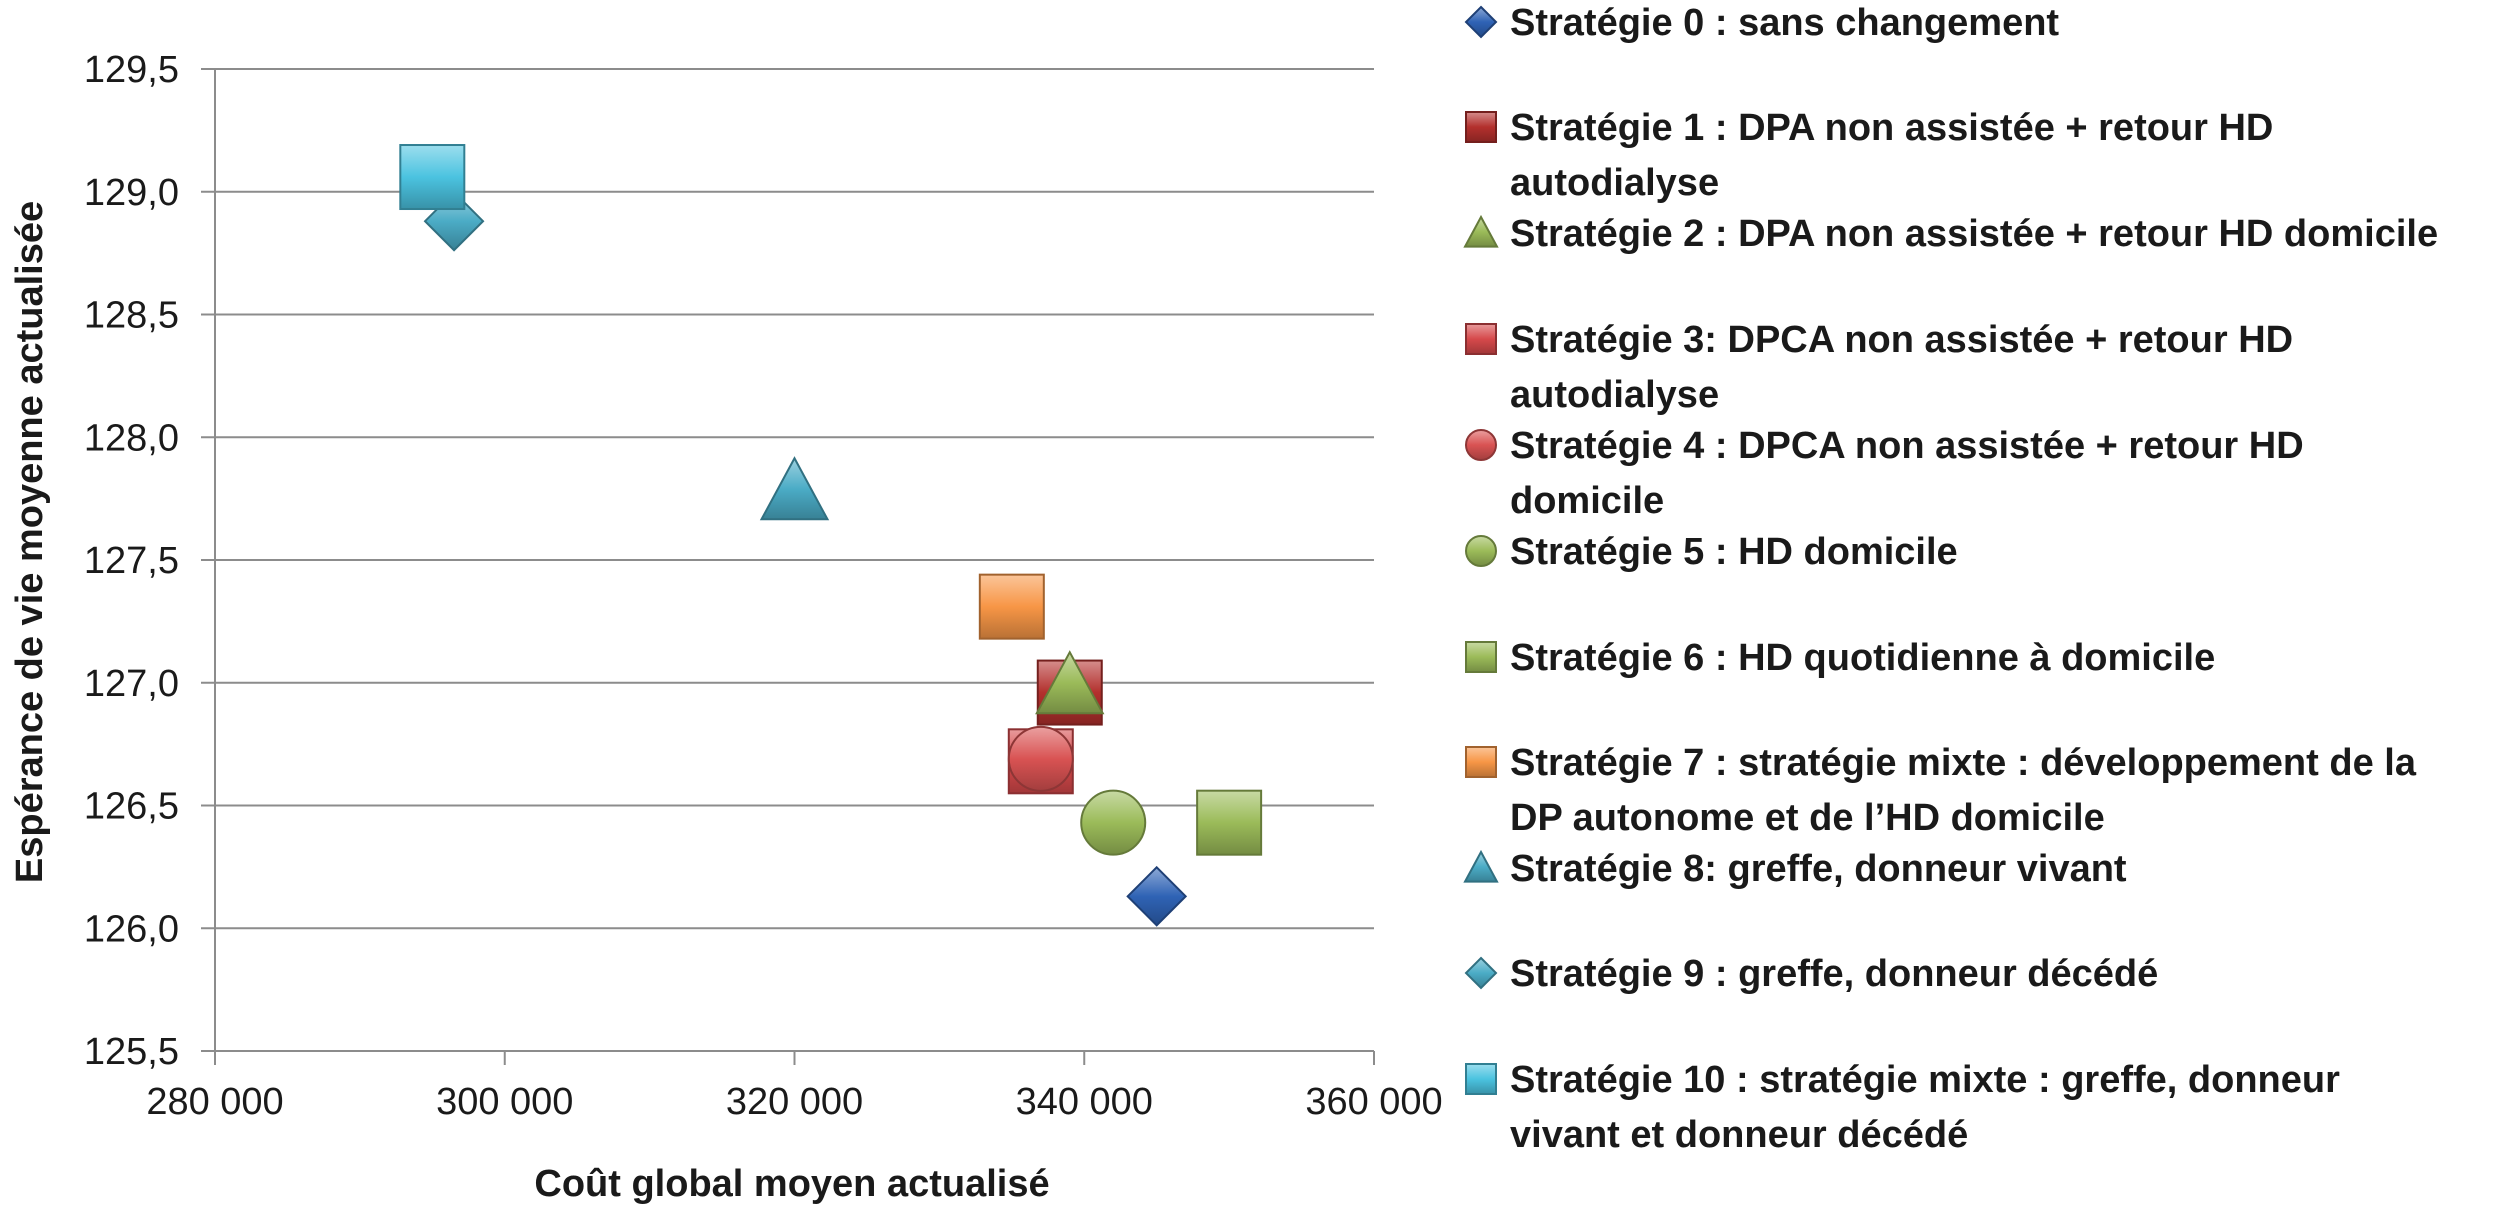 The image size is (2495, 1206). I want to click on legend-label-strategie-0: Stratégie 0 : sans changement, so click(1784, 23).